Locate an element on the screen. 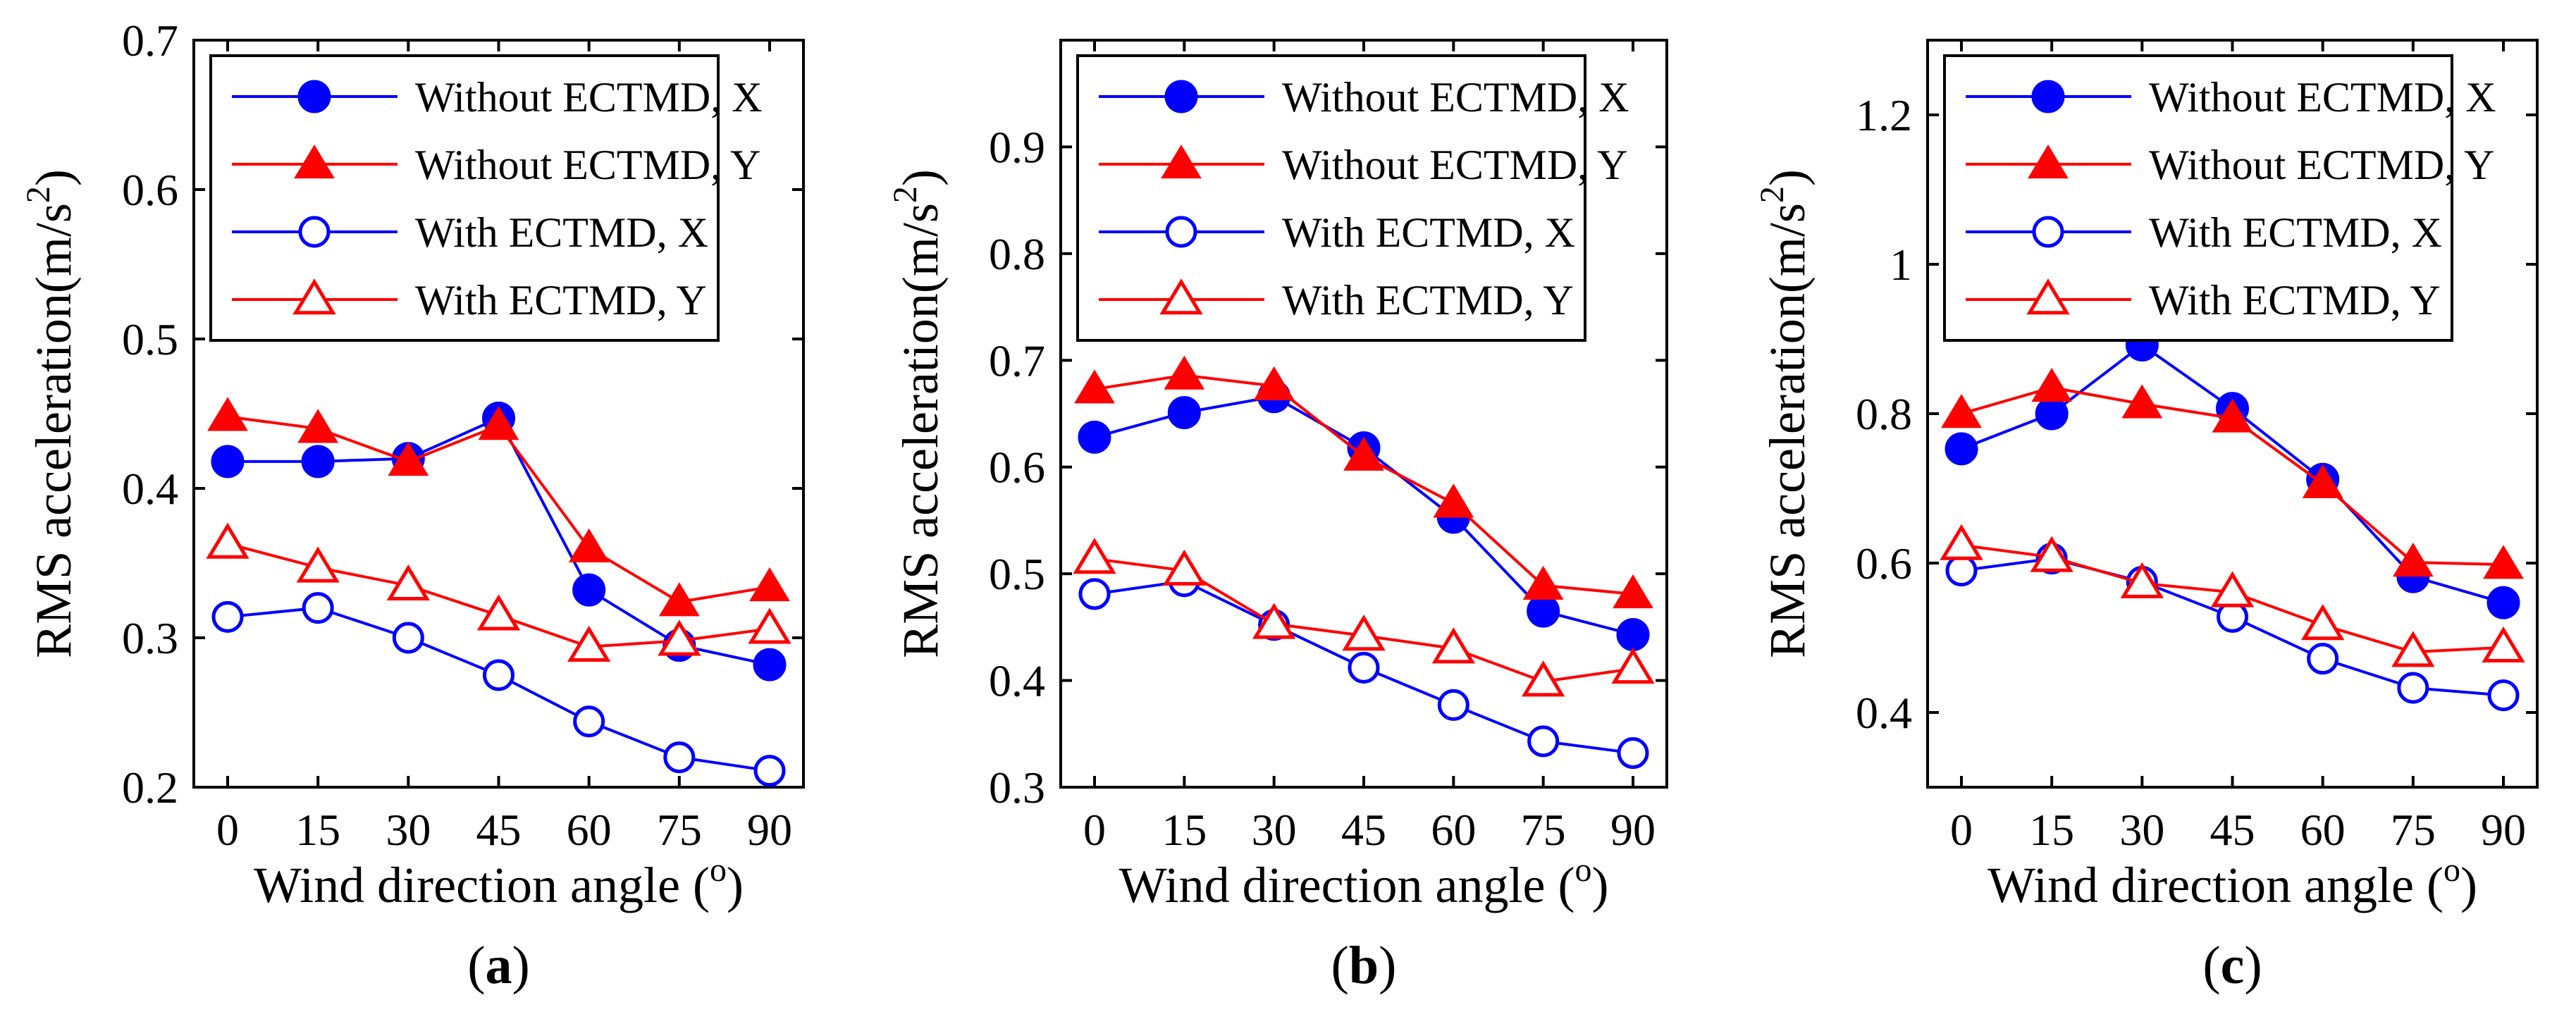  panel-caption: (a) is located at coordinates (499, 965).